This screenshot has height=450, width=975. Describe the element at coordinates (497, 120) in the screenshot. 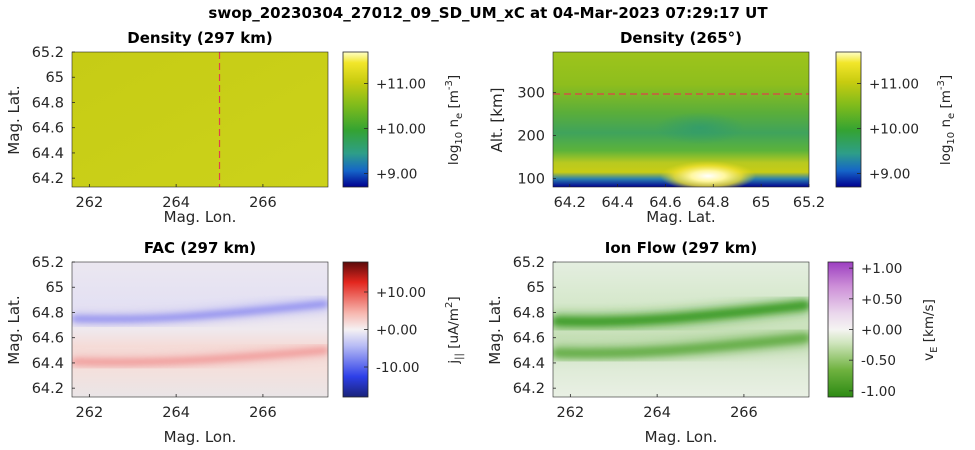

I see `y-axis-label: Alt. [km]` at that location.